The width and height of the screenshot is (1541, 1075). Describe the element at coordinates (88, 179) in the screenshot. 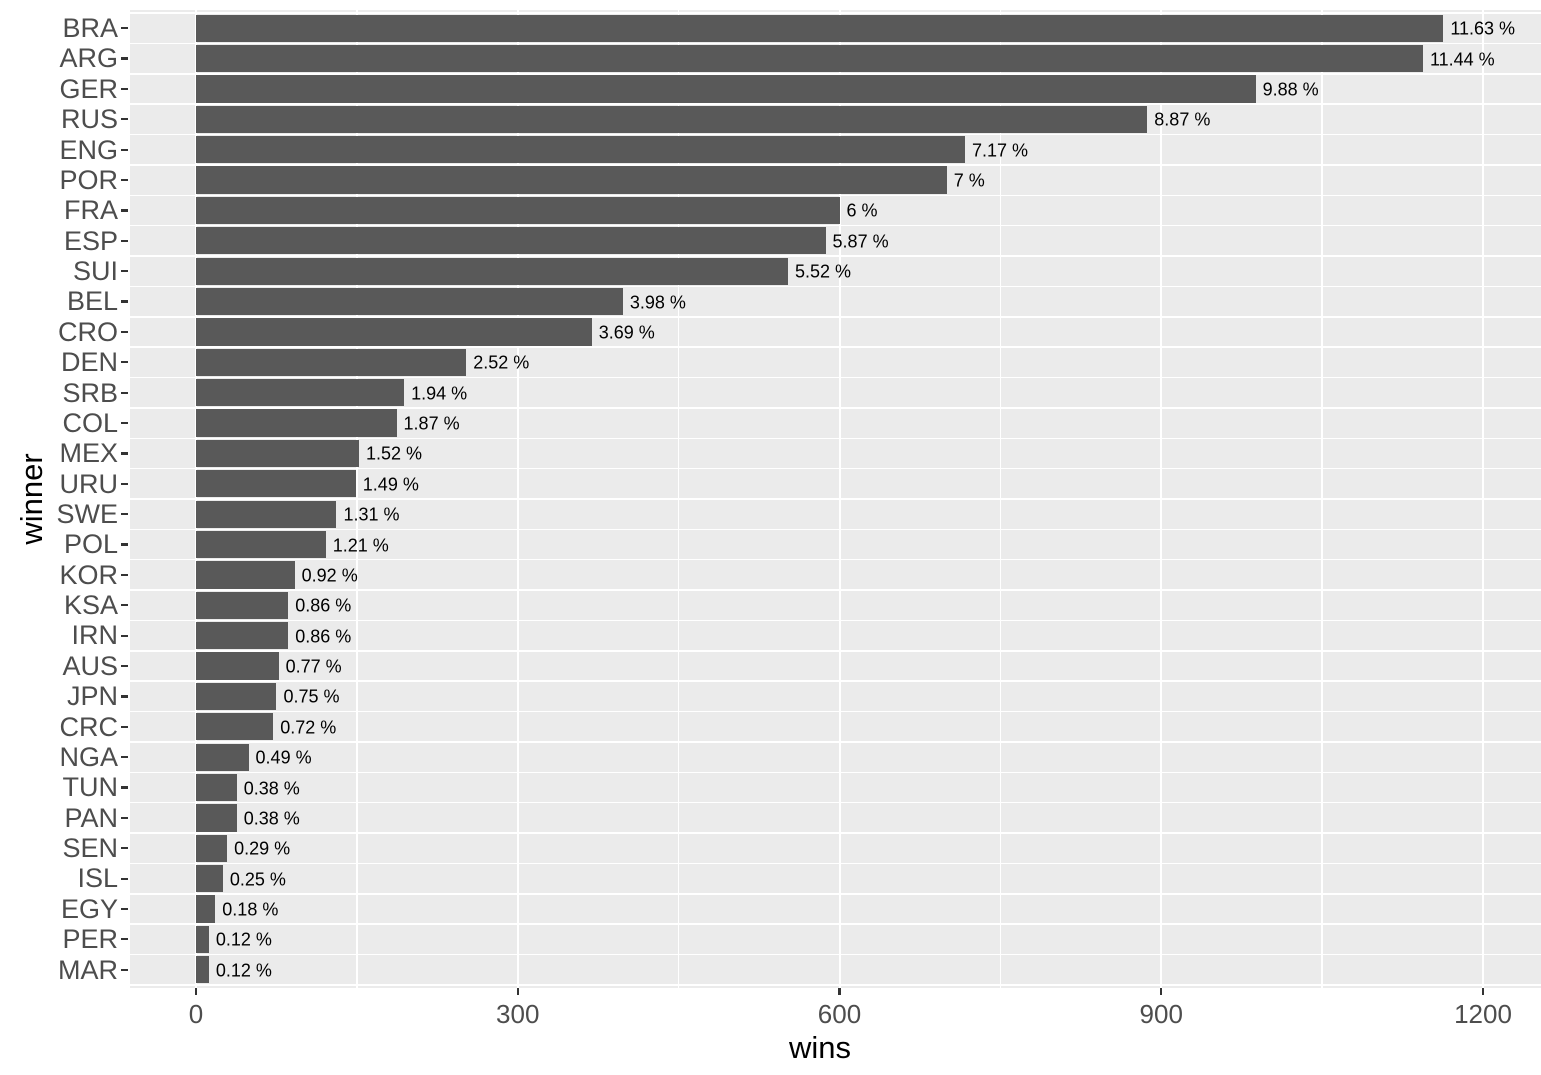

I see `y-tick-label: POR` at that location.